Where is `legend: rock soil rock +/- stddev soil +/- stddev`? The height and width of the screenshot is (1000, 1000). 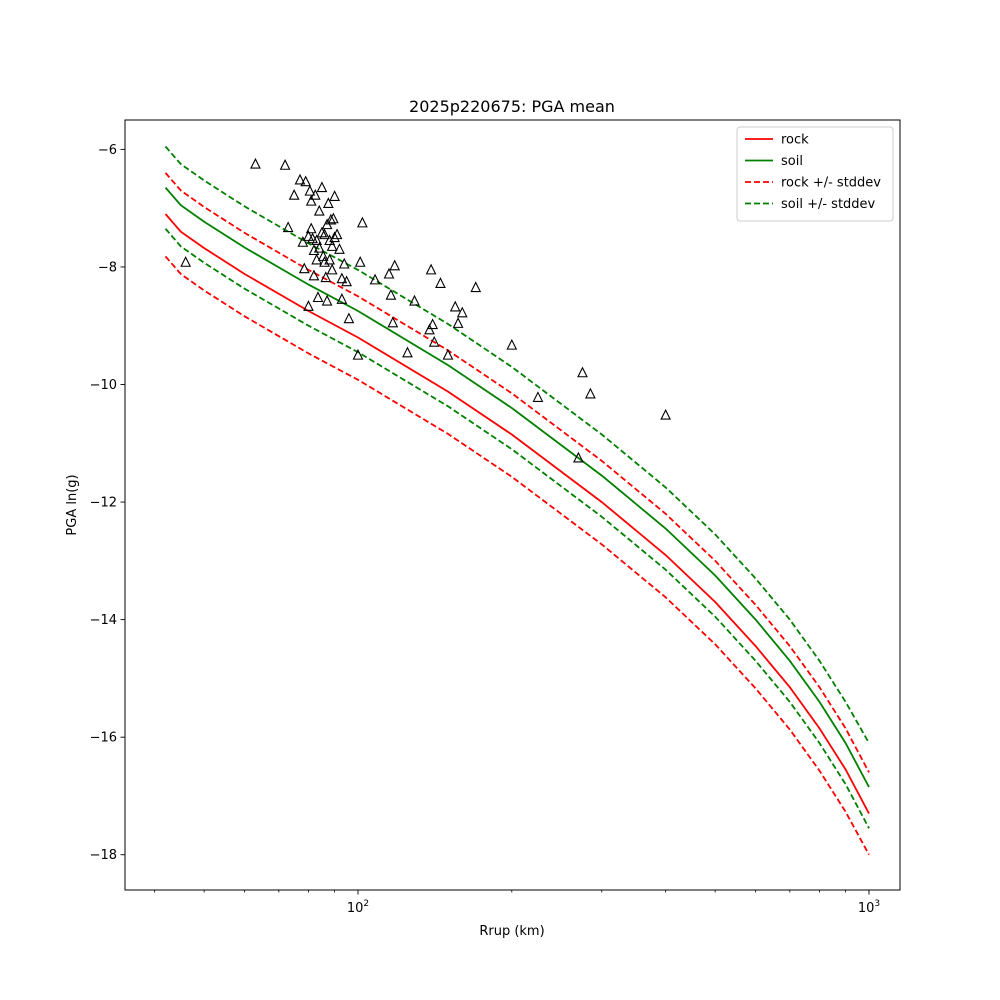
legend: rock soil rock +/- stddev soil +/- stddev is located at coordinates (815, 174).